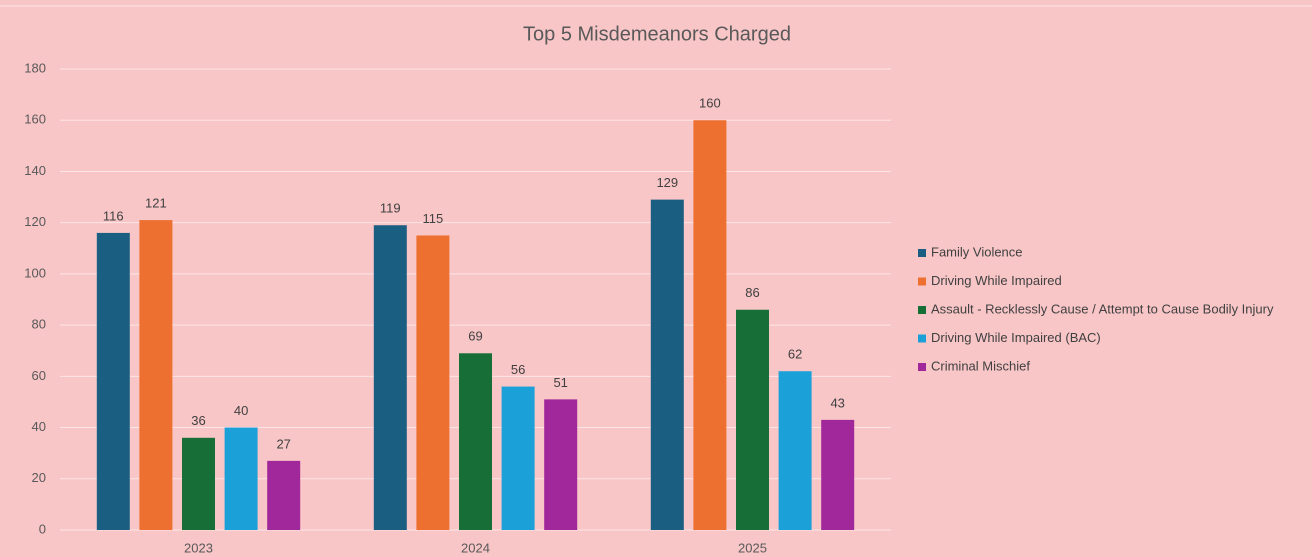 This screenshot has width=1312, height=557. Describe the element at coordinates (518, 369) in the screenshot. I see `data-label: 56` at that location.